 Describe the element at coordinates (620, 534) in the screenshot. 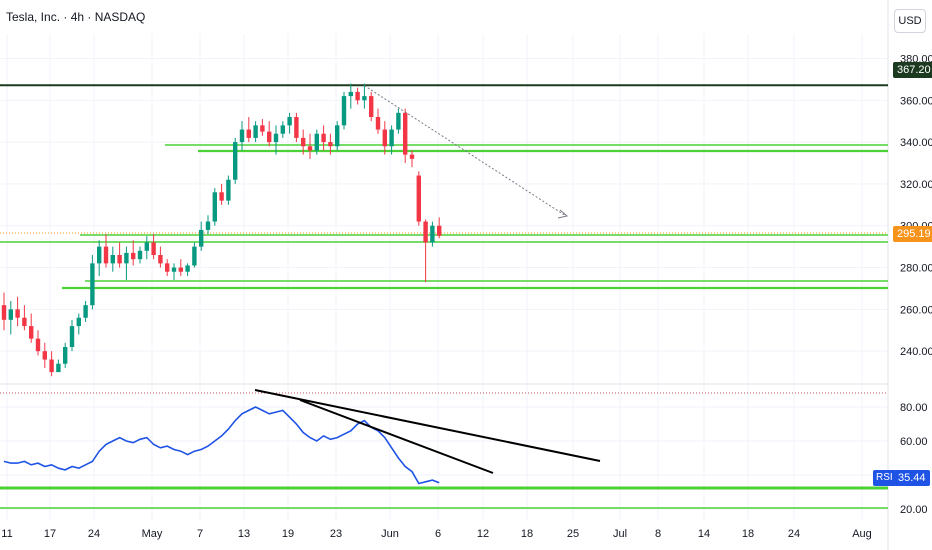

I see `x-tick-label: Jul` at that location.